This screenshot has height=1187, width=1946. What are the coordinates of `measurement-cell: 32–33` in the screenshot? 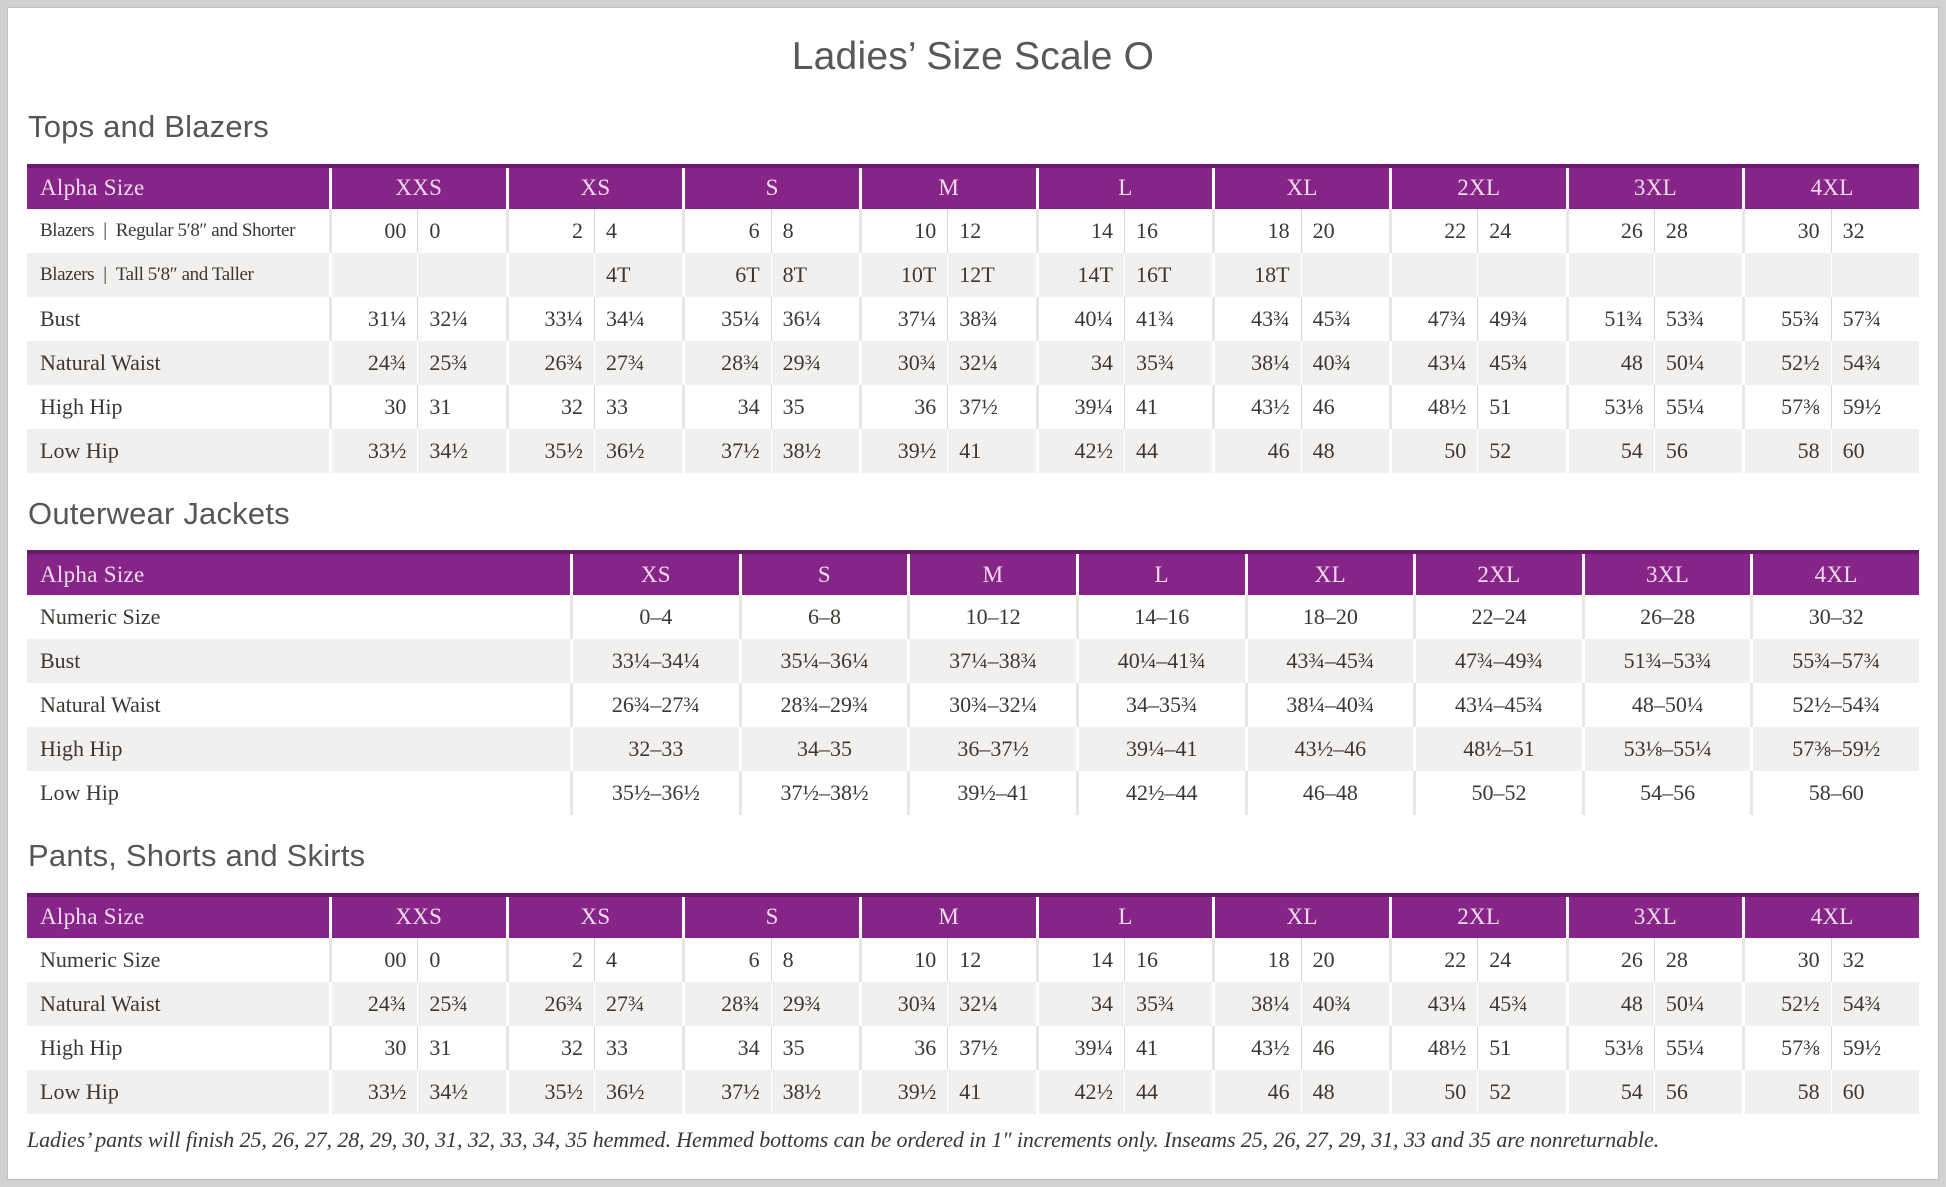 It's located at (654, 749).